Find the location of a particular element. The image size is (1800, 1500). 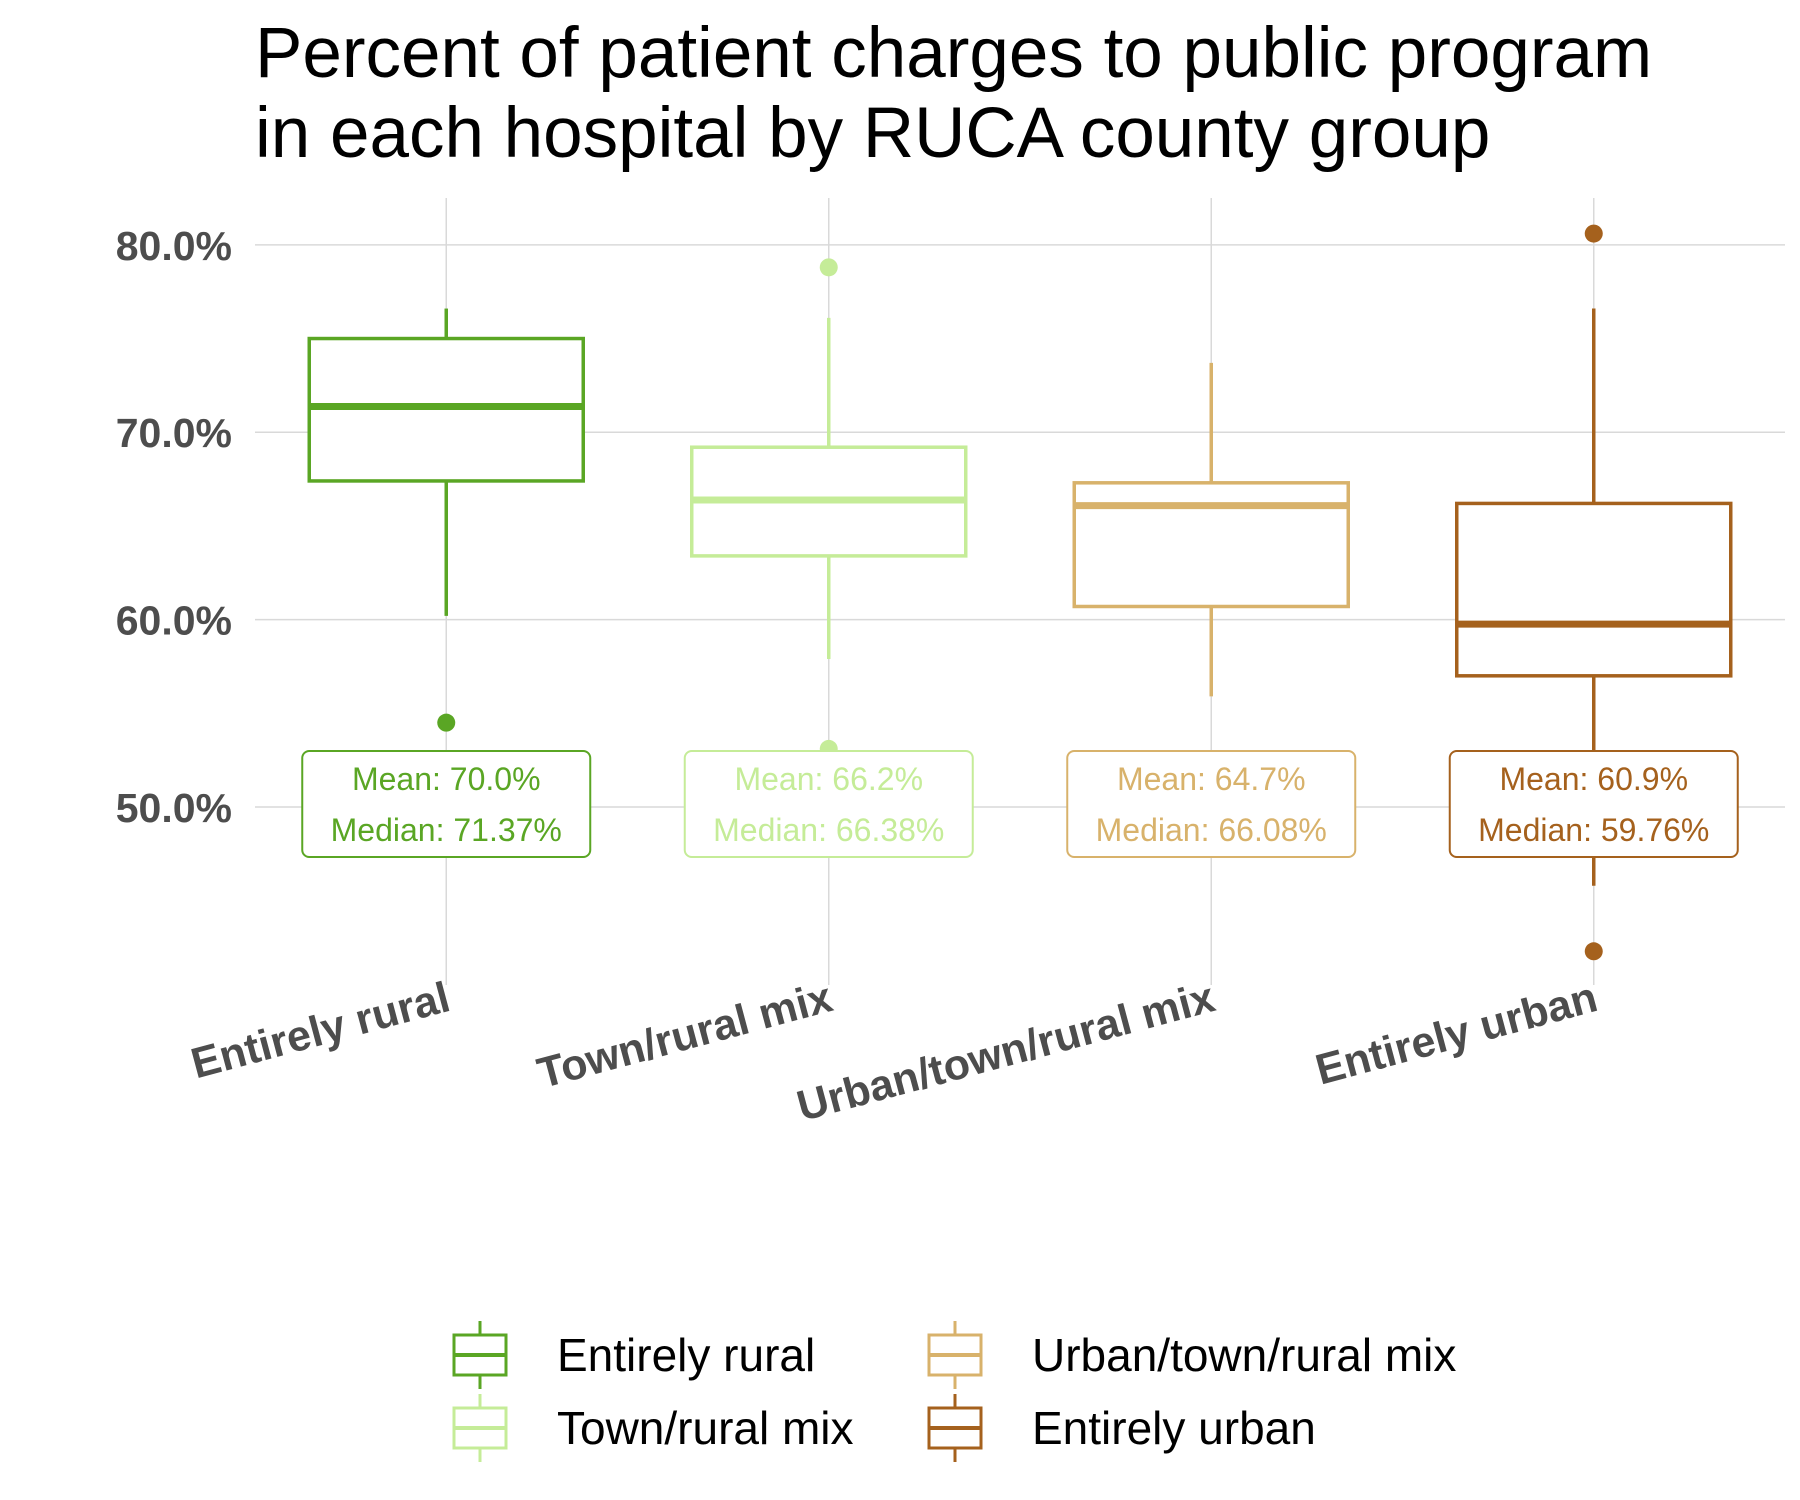

box-group: Mean: 70.0% Median: 71.37% is located at coordinates (446, 583).